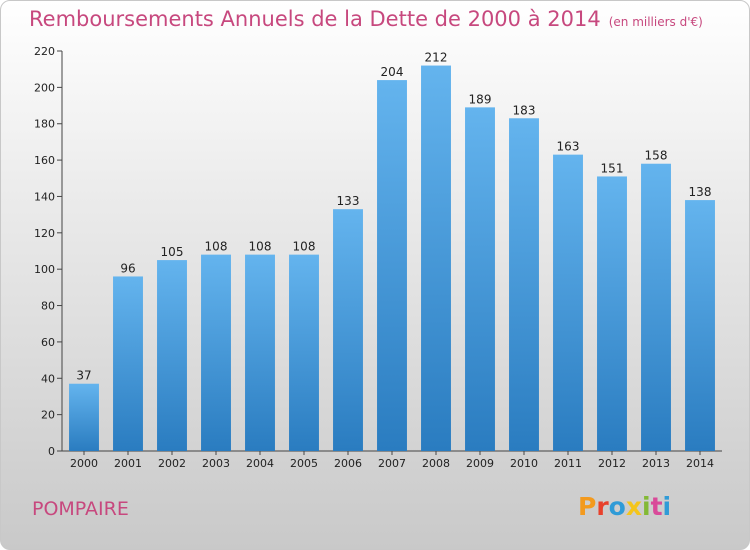 Image resolution: width=750 pixels, height=550 pixels. I want to click on data-label-2014: 138, so click(700, 192).